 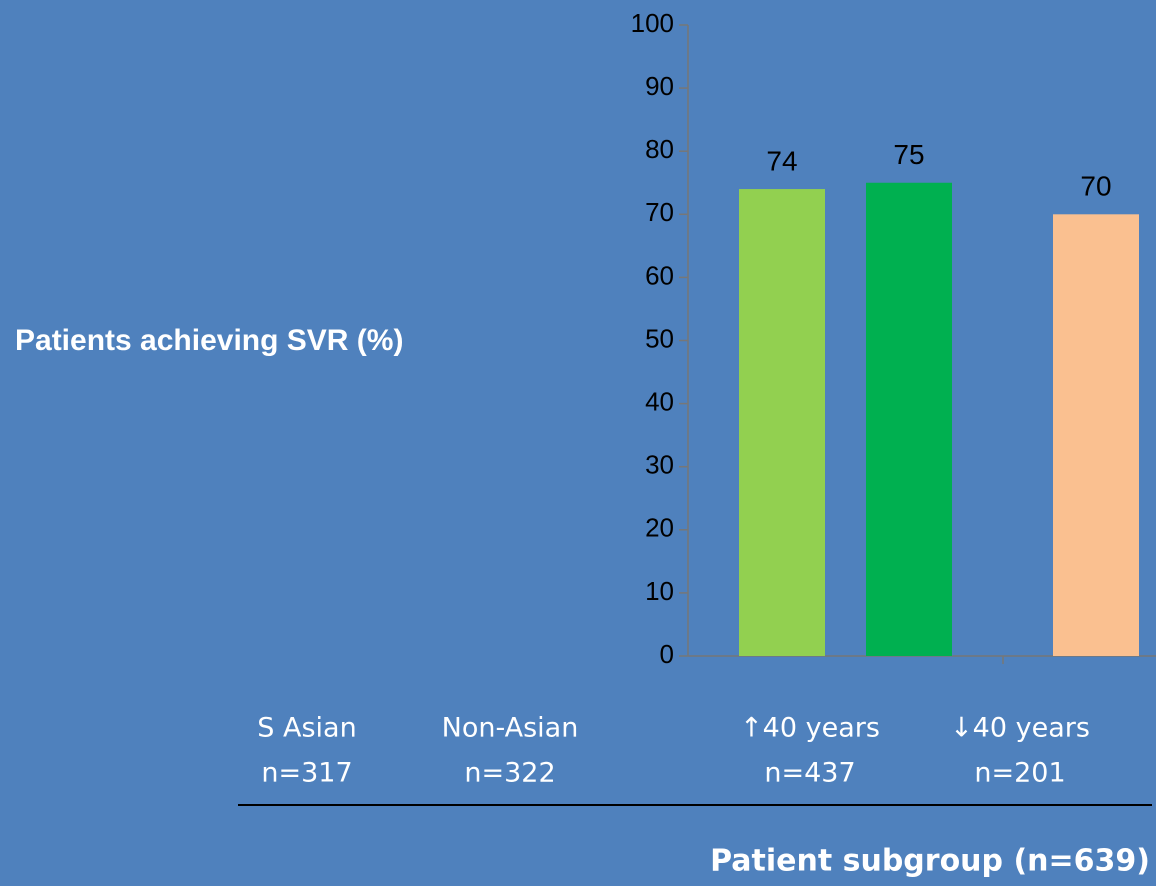 I want to click on category-label: ↓40 years, so click(x=1020, y=728).